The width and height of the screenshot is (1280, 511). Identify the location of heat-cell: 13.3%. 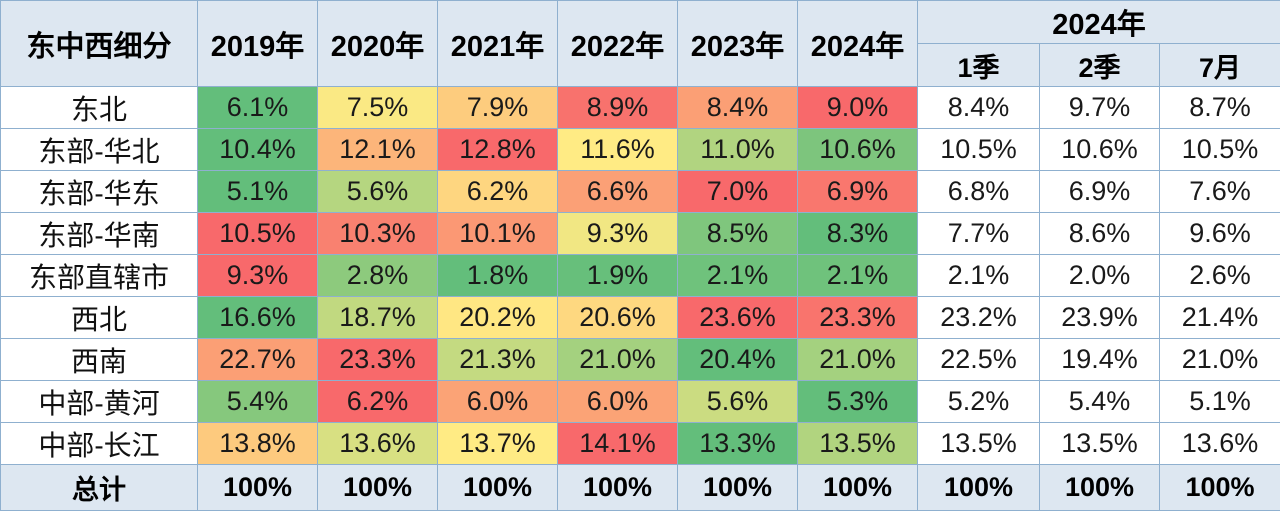
(738, 444).